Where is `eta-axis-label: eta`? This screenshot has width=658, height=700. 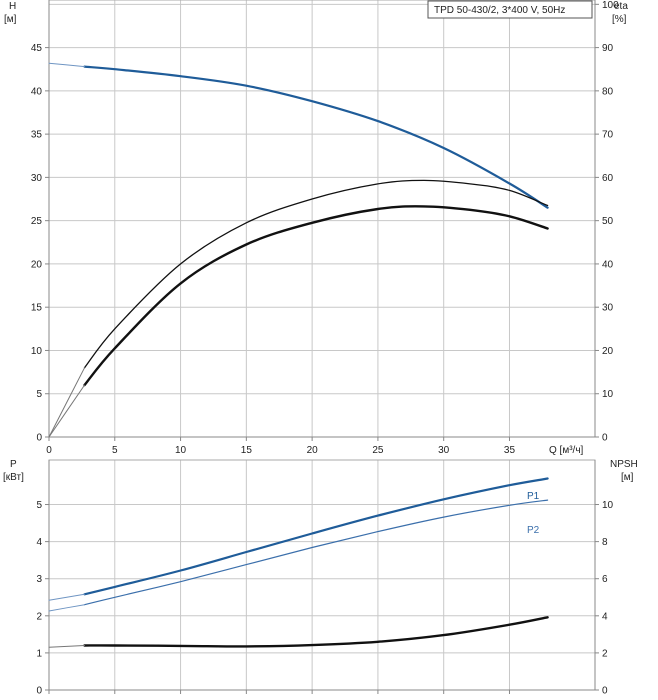
eta-axis-label: eta is located at coordinates (621, 6).